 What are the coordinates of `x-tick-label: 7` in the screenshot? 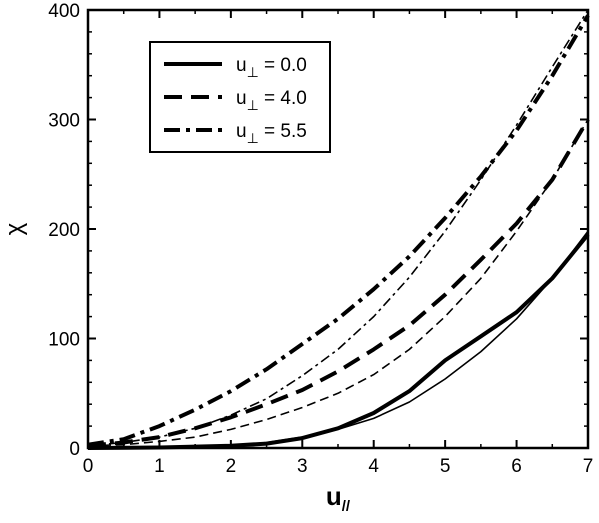 It's located at (588, 466).